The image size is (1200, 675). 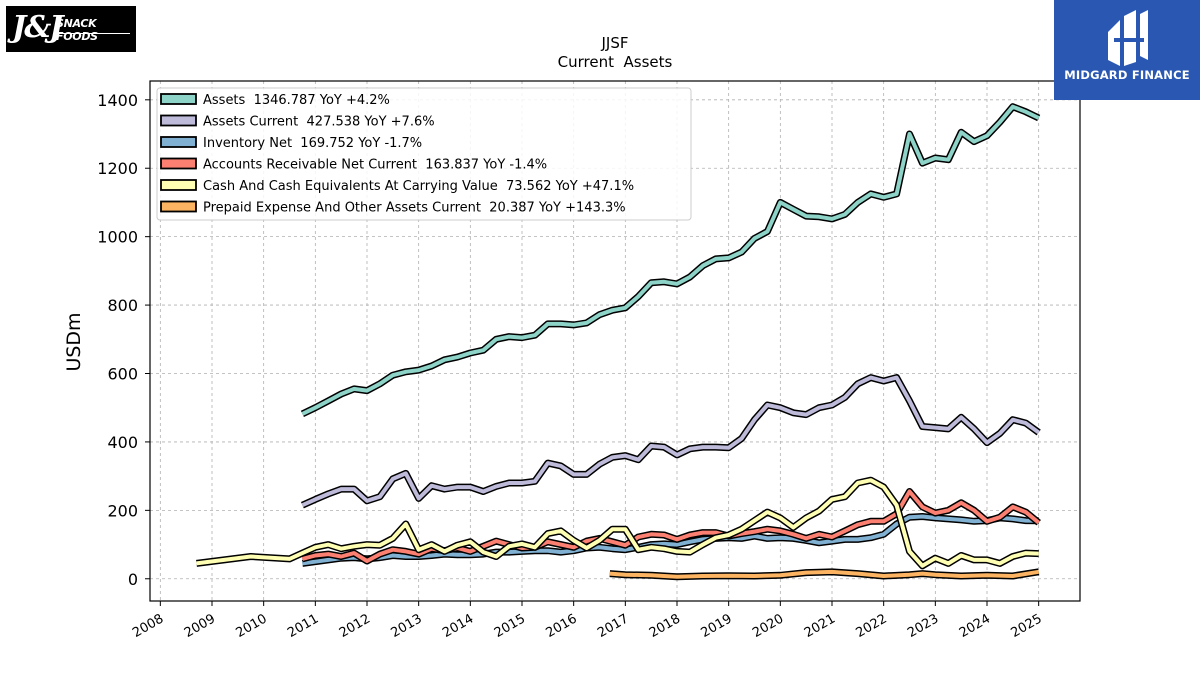 I want to click on y-tick-label: 0, so click(x=133, y=579).